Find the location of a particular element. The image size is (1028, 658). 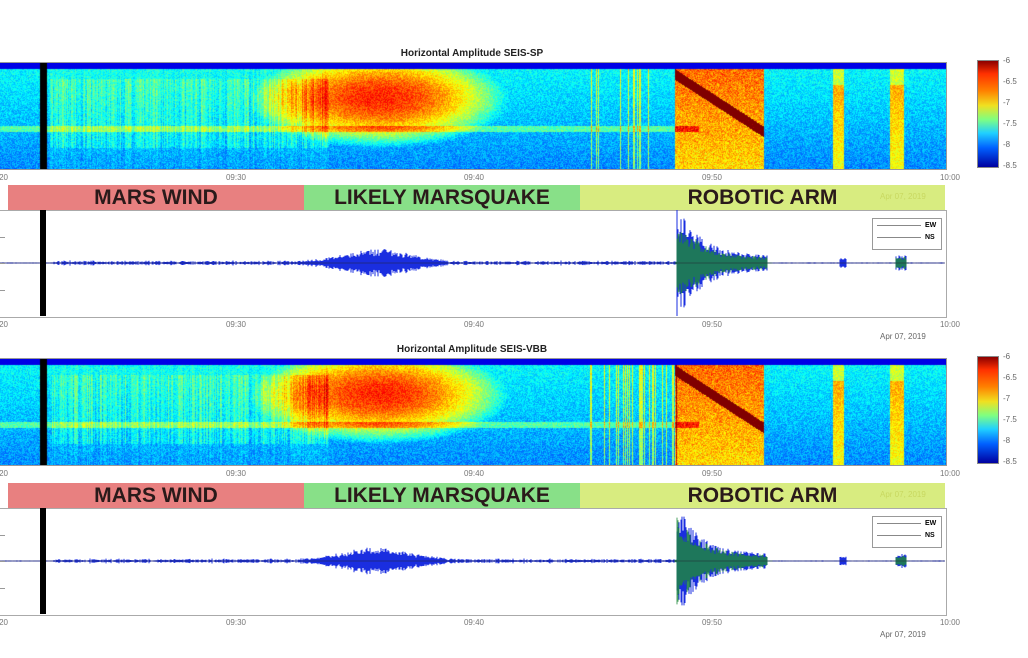

spectrogram-title: Horizontal Amplitude SEIS-VBB is located at coordinates (472, 349).